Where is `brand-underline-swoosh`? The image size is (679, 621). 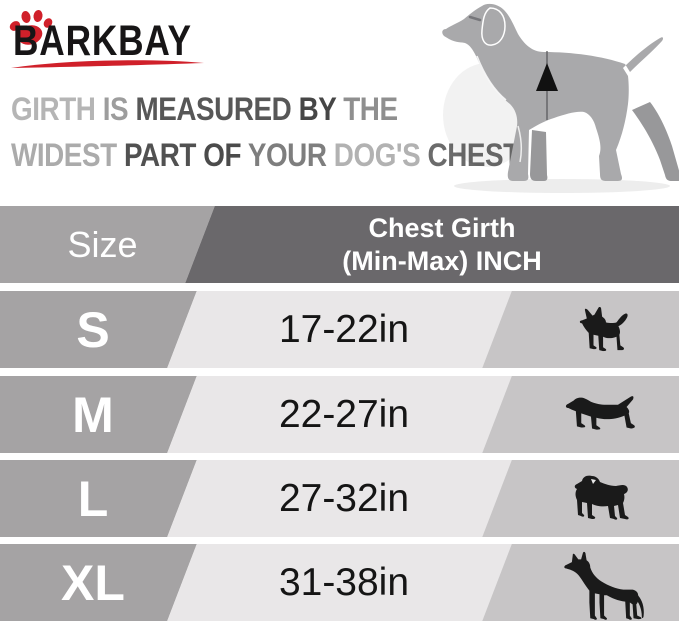 brand-underline-swoosh is located at coordinates (107, 64).